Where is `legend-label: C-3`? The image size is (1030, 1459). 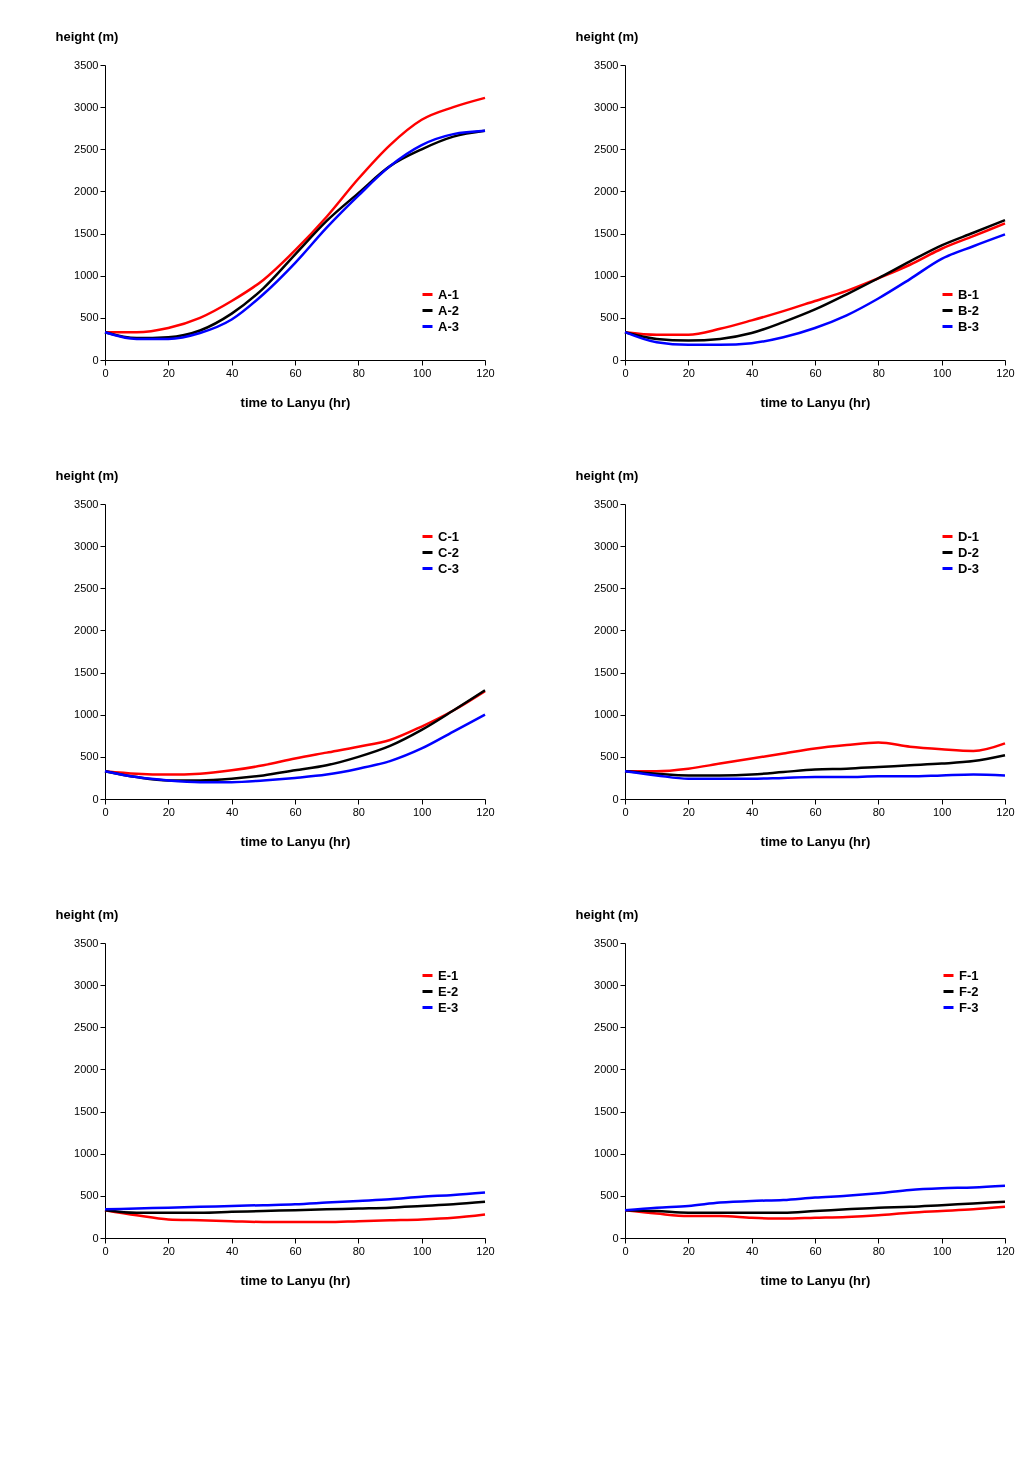
legend-label: C-3 is located at coordinates (448, 568).